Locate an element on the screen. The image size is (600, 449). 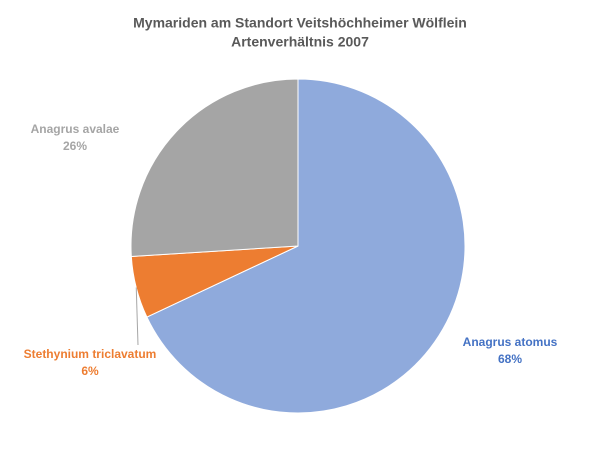
slice-label: Anagrus avalae is located at coordinates (75, 129).